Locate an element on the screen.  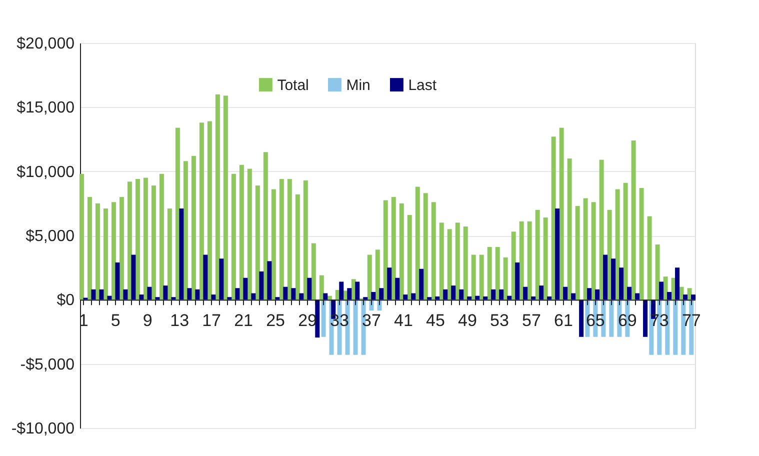
x-tick-label: 9 is located at coordinates (147, 320).